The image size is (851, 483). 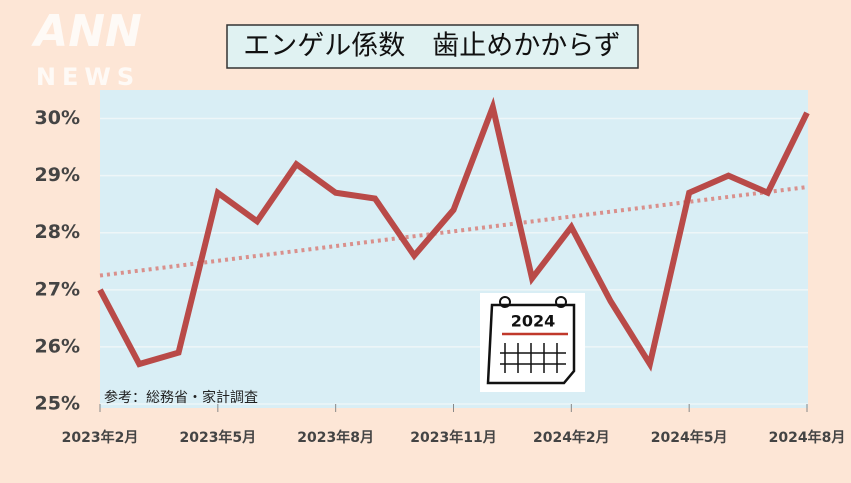 I want to click on y-tick-label: 27%, so click(x=57, y=289).